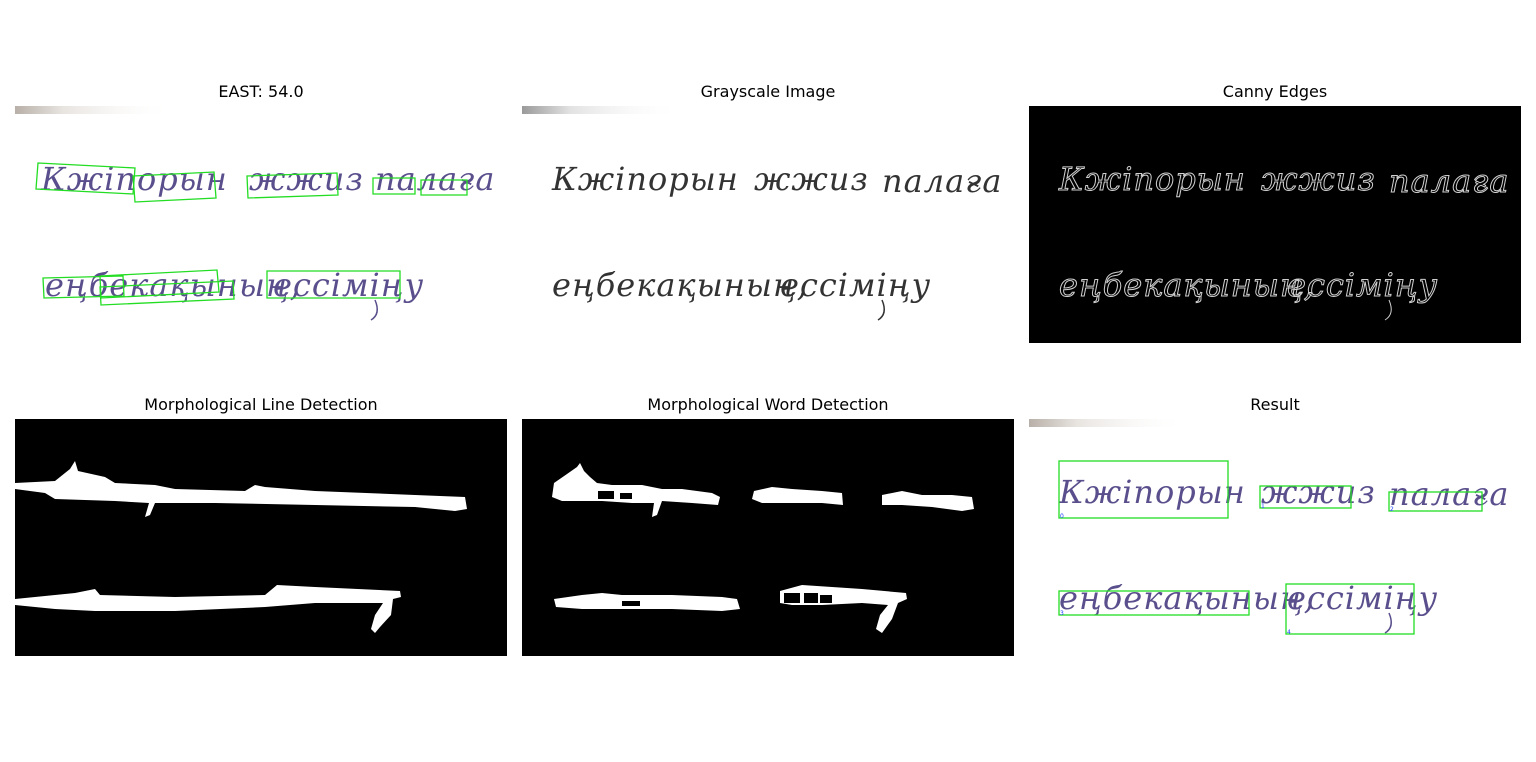 Image resolution: width=1536 pixels, height=762 pixels. I want to click on canny-title: Canny Edges, so click(1275, 91).